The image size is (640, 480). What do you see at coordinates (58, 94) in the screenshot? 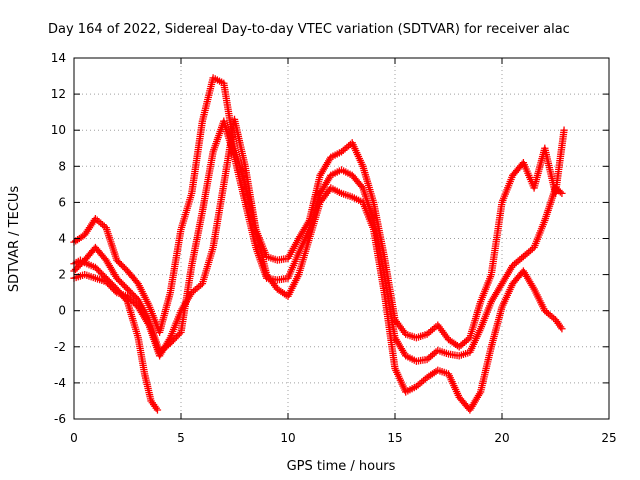
I see `y-tick-label: 12` at bounding box center [58, 94].